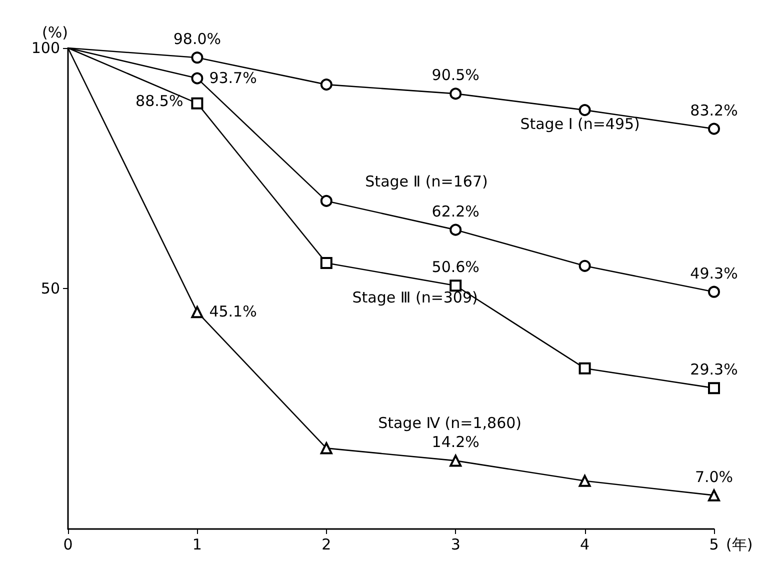 The image size is (782, 577). Describe the element at coordinates (456, 75) in the screenshot. I see `data-label: 90.5%` at that location.